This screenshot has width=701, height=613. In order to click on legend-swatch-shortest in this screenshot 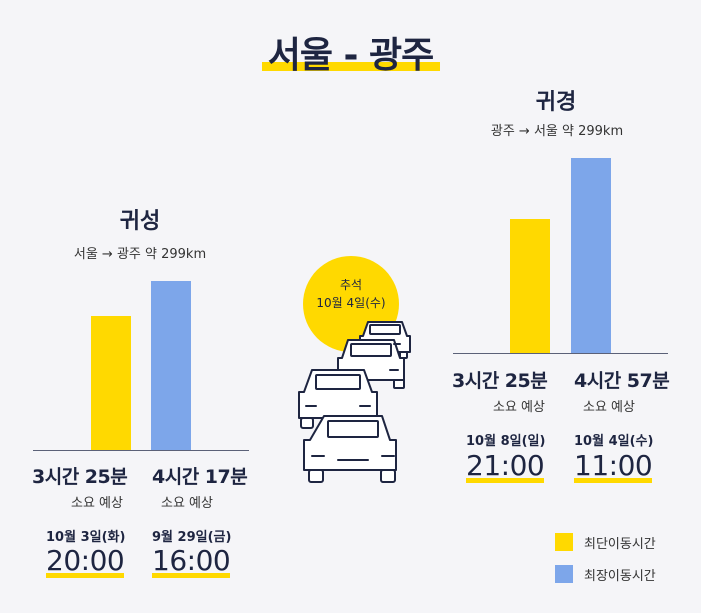, I will do `click(564, 542)`.